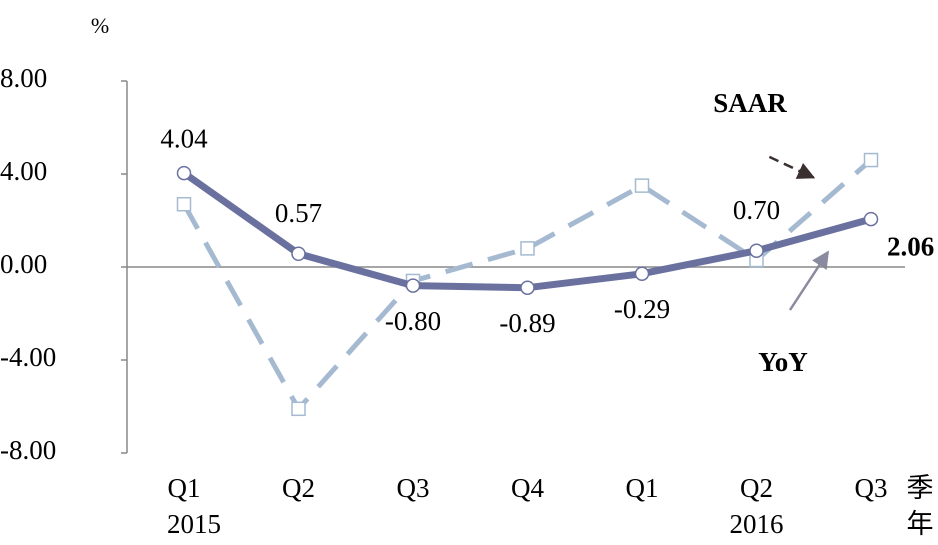 This screenshot has height=545, width=938. I want to click on x-axis-label: 季, so click(920, 488).